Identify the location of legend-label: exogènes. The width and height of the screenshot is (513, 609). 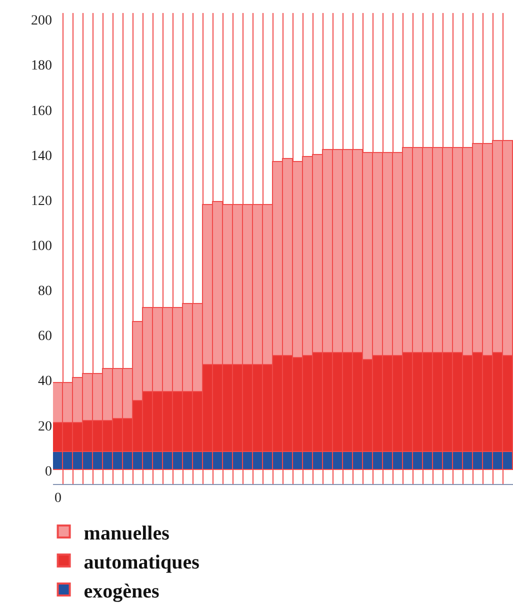
(122, 591).